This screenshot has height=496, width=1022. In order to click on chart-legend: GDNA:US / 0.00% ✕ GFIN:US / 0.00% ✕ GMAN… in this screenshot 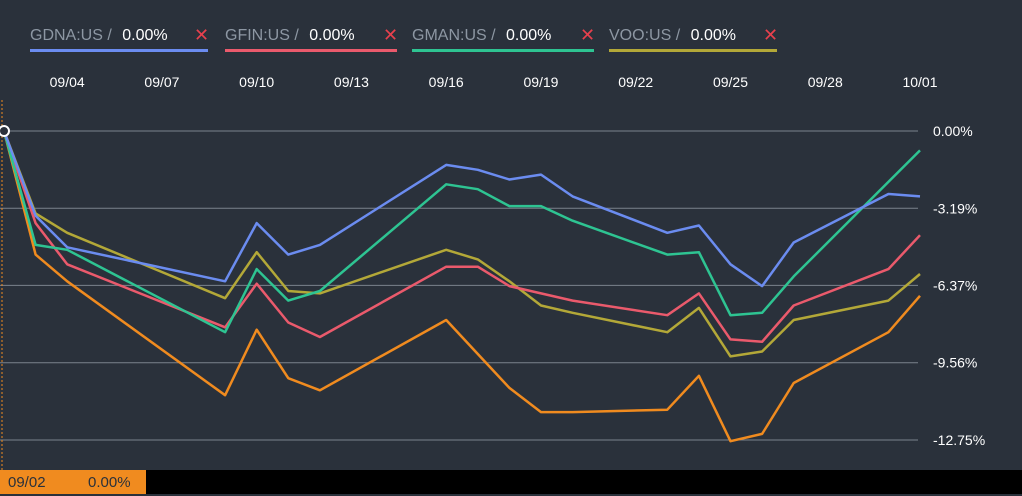, I will do `click(511, 31)`.